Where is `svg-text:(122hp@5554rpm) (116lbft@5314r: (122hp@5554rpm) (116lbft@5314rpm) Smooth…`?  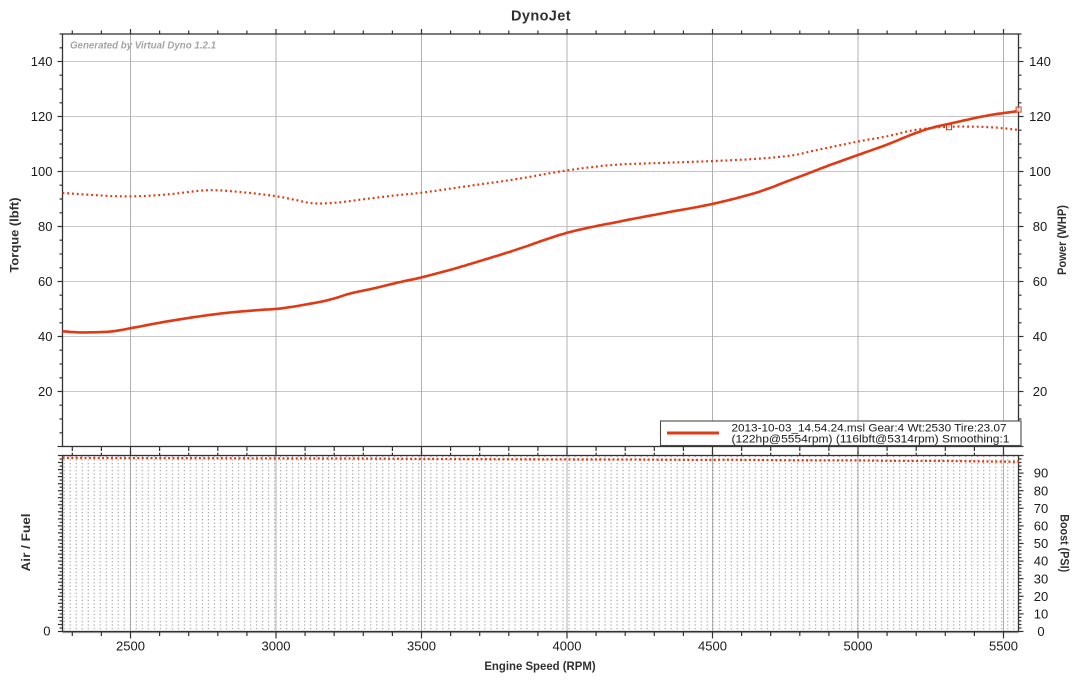 svg-text:(122hp@5554rpm) (116lbft@5314r: (122hp@5554rpm) (116lbft@5314rpm) Smooth… is located at coordinates (871, 439).